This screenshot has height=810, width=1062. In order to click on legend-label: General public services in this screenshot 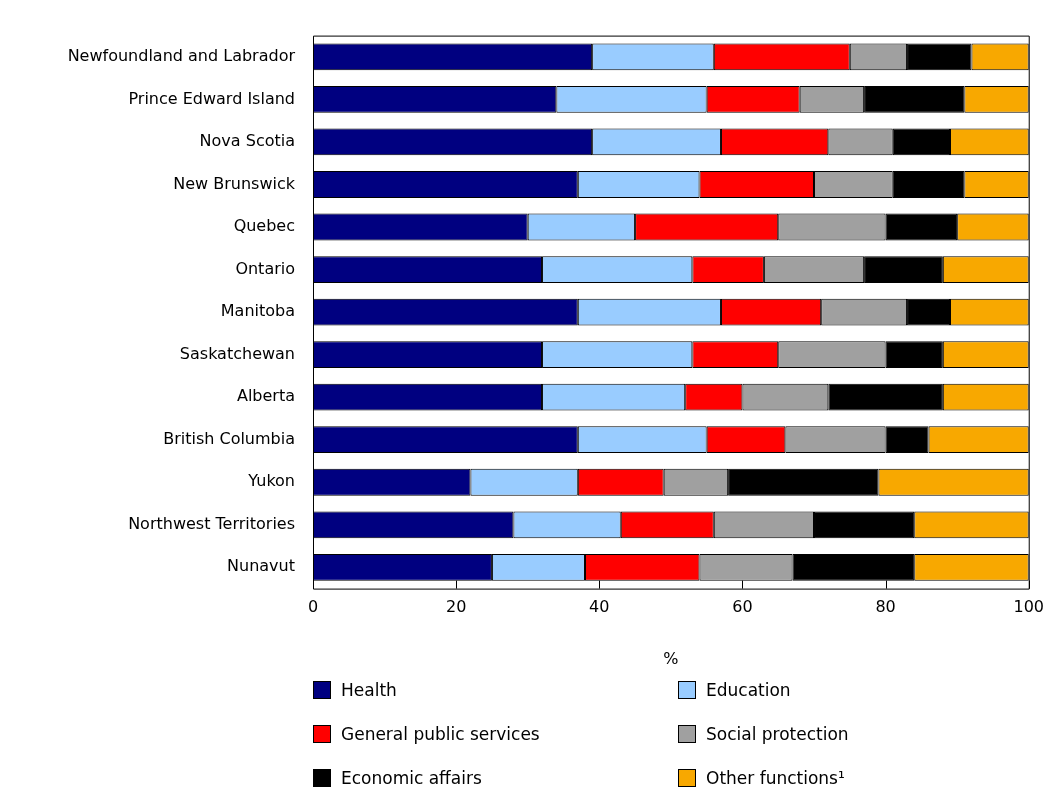, I will do `click(440, 734)`.